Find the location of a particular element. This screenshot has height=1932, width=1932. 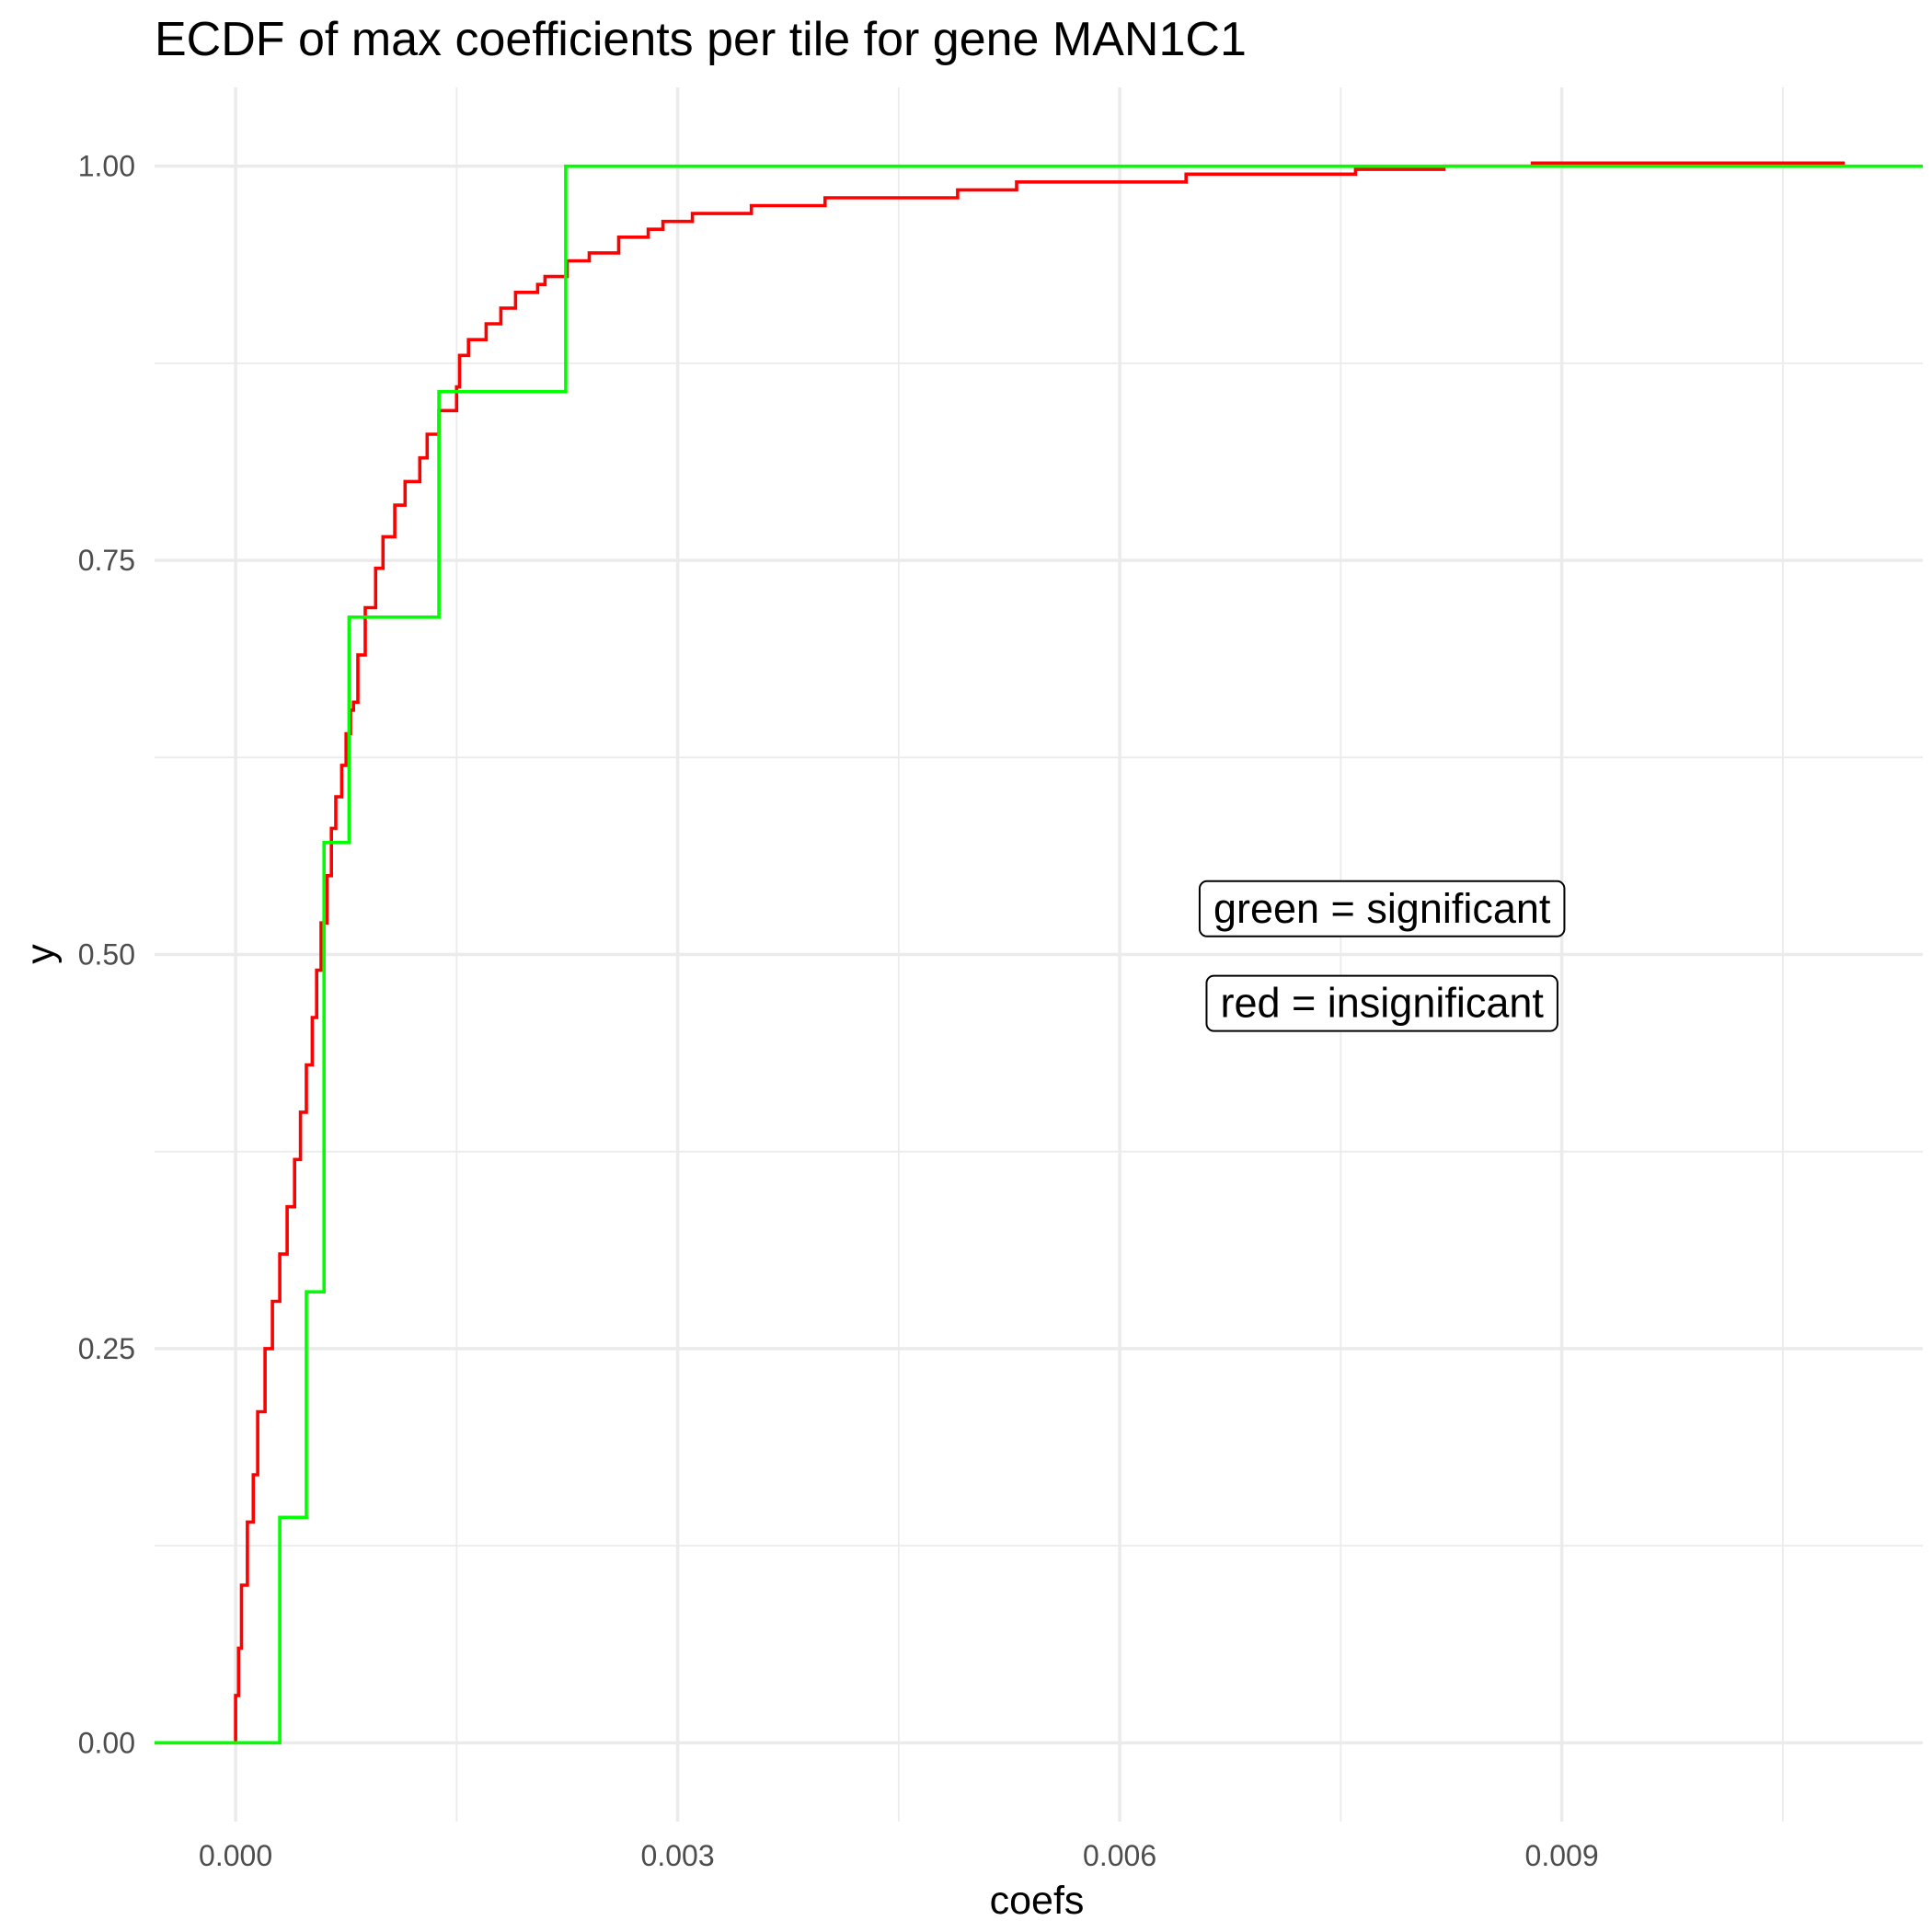

y-tick-label: 0.25 is located at coordinates (106, 1348).